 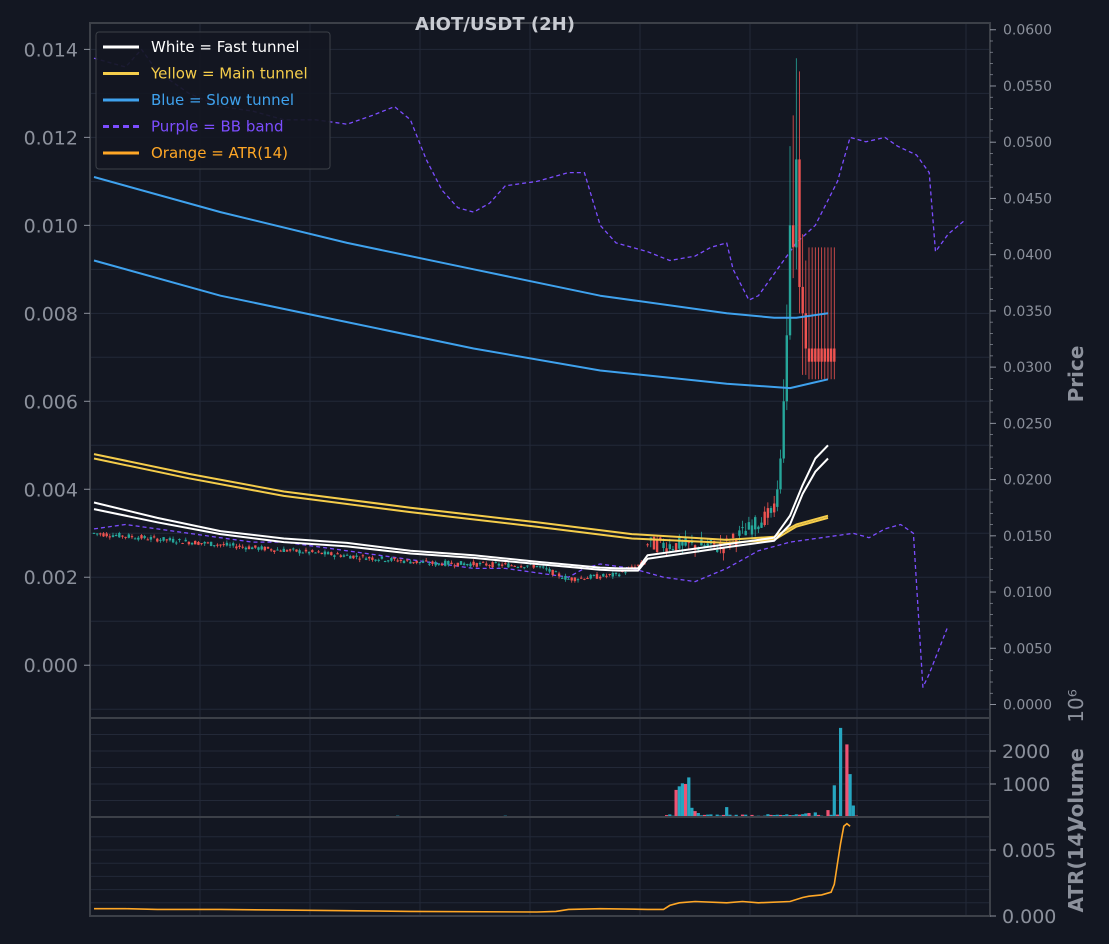 What do you see at coordinates (213, 100) in the screenshot?
I see `legend-box` at bounding box center [213, 100].